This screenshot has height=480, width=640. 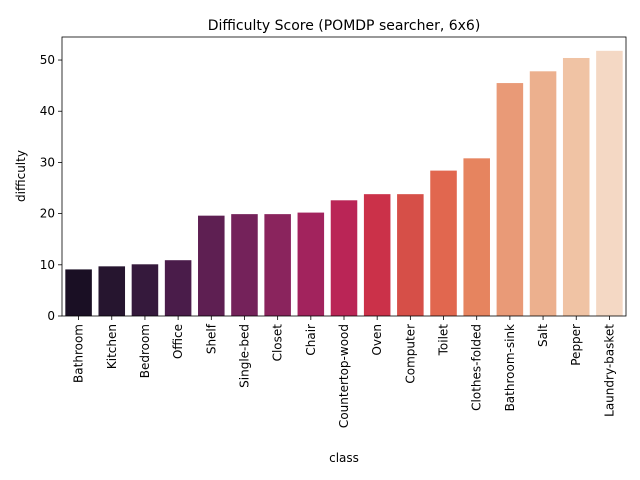 What do you see at coordinates (576, 187) in the screenshot?
I see `bar-pepper` at bounding box center [576, 187].